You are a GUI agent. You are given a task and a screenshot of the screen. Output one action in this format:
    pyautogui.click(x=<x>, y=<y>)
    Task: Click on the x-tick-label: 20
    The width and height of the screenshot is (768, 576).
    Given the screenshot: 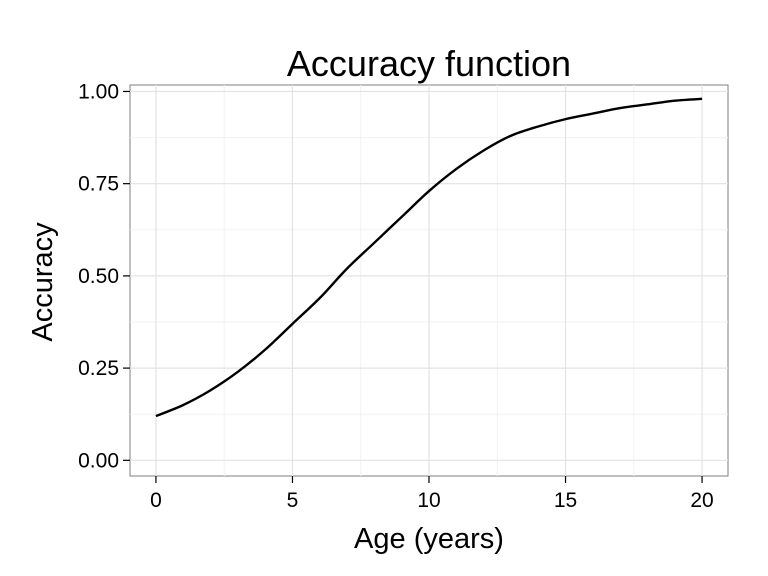 What is the action you would take?
    pyautogui.click(x=701, y=500)
    